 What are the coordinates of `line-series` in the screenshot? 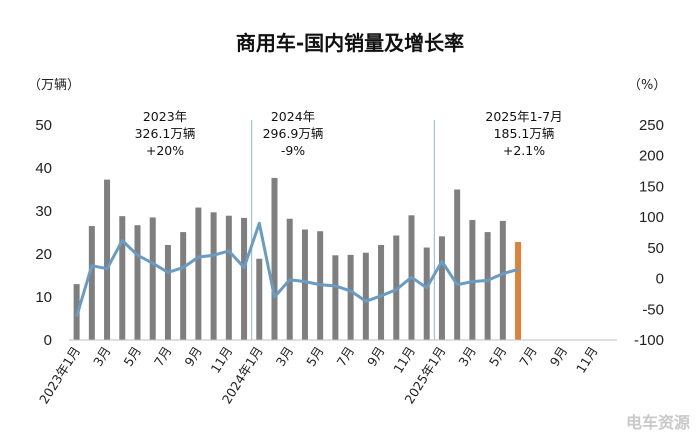 It's located at (297, 269).